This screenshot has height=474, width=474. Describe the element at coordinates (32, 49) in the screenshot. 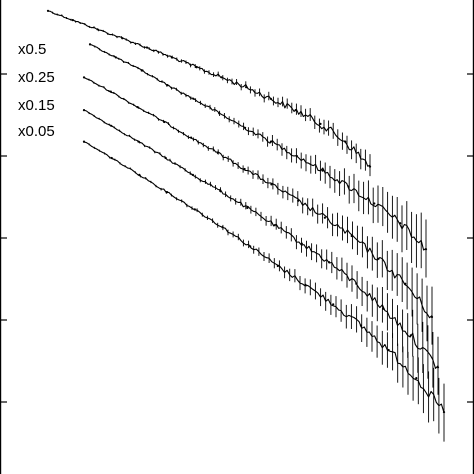

I see `scale-label-x0.5: x0.5` at that location.